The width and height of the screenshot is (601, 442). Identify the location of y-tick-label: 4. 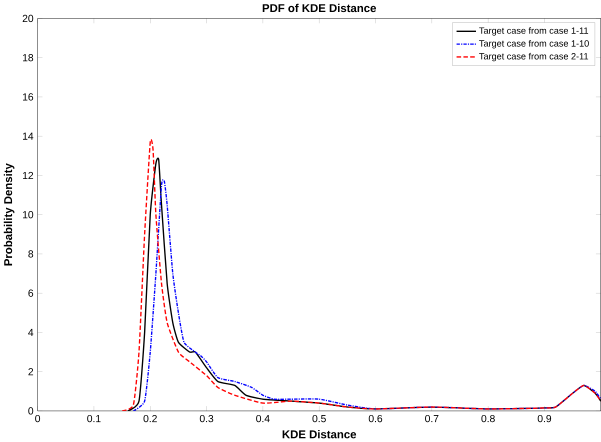
(31, 332).